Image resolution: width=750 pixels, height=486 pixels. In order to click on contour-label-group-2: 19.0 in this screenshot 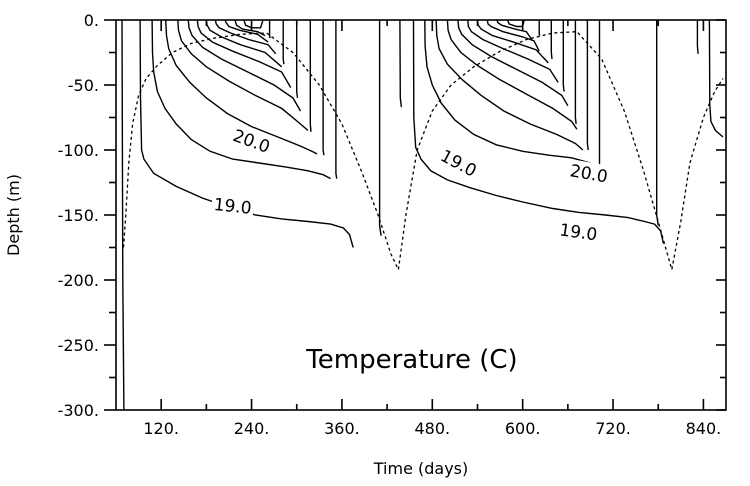, I will do `click(459, 162)`.